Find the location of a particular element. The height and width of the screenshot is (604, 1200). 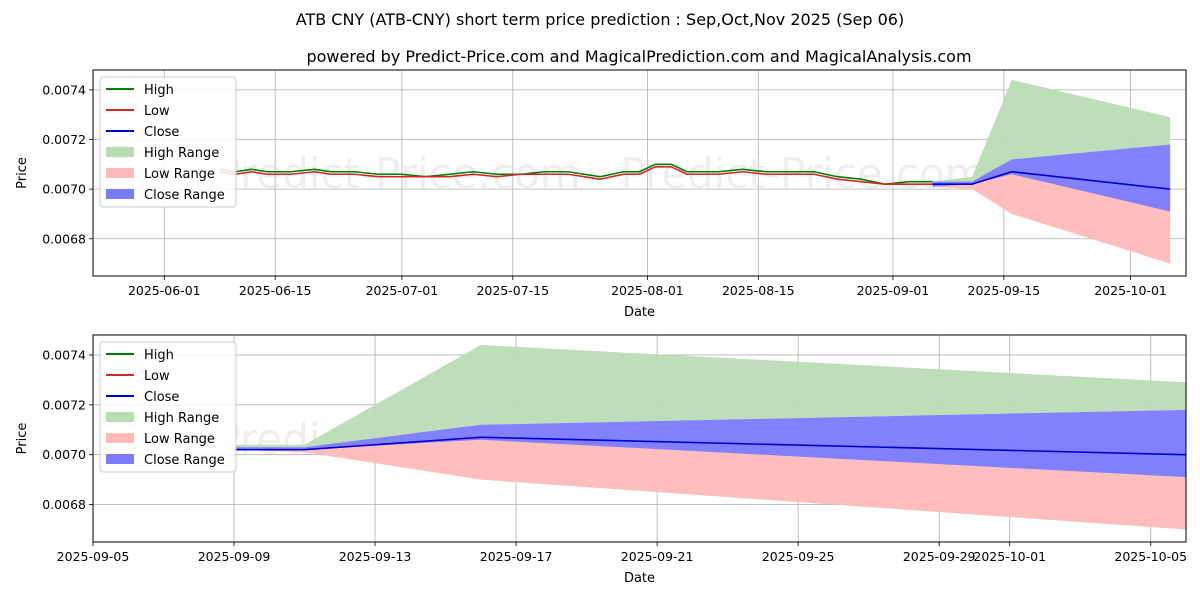

x-tick-label: 2025-07-01 is located at coordinates (402, 290).